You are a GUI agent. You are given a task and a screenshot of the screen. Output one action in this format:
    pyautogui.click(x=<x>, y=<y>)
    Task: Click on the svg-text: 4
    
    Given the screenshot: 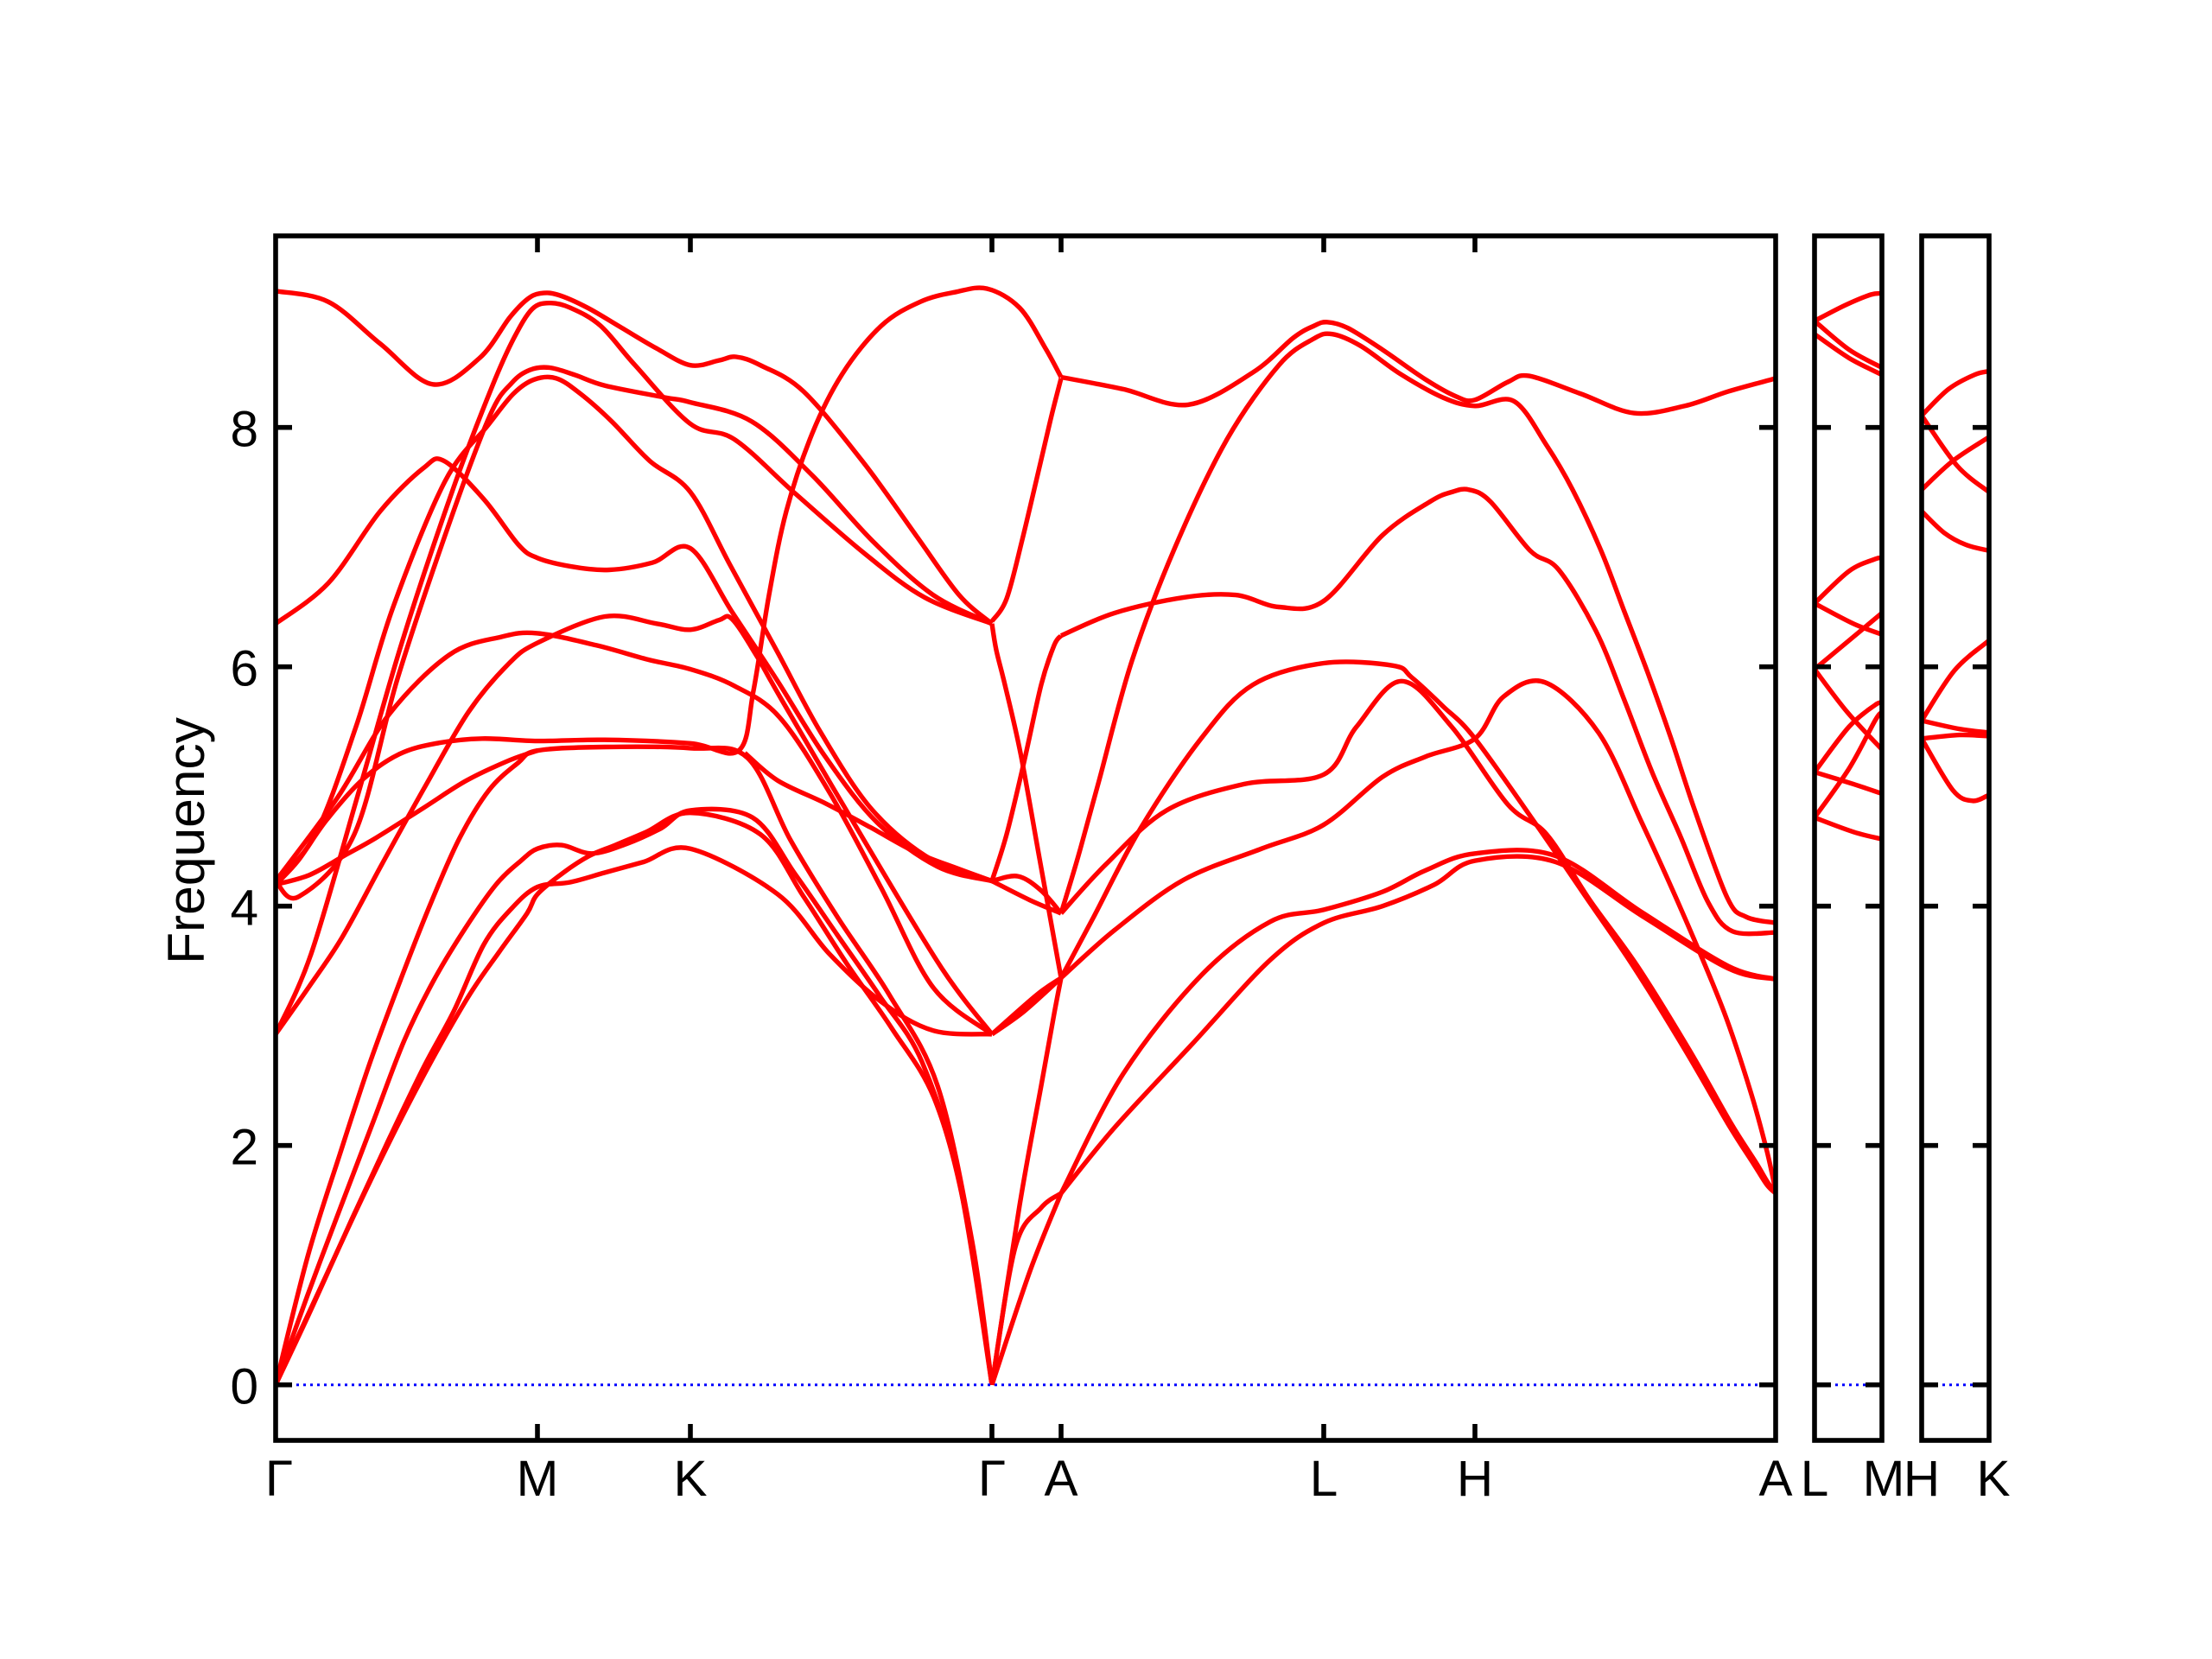 What is the action you would take?
    pyautogui.click(x=244, y=909)
    